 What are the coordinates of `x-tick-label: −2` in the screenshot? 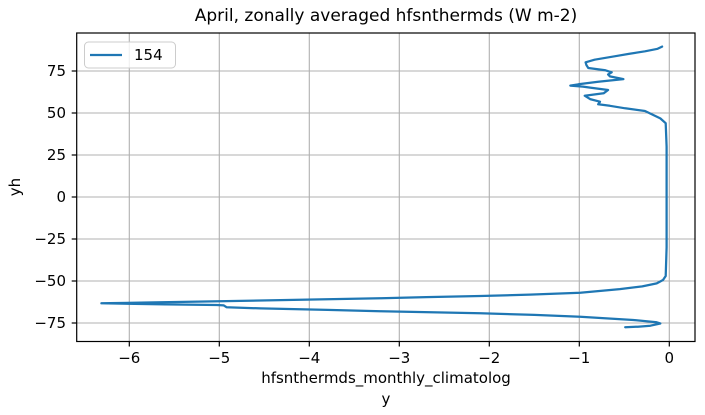 It's located at (489, 358).